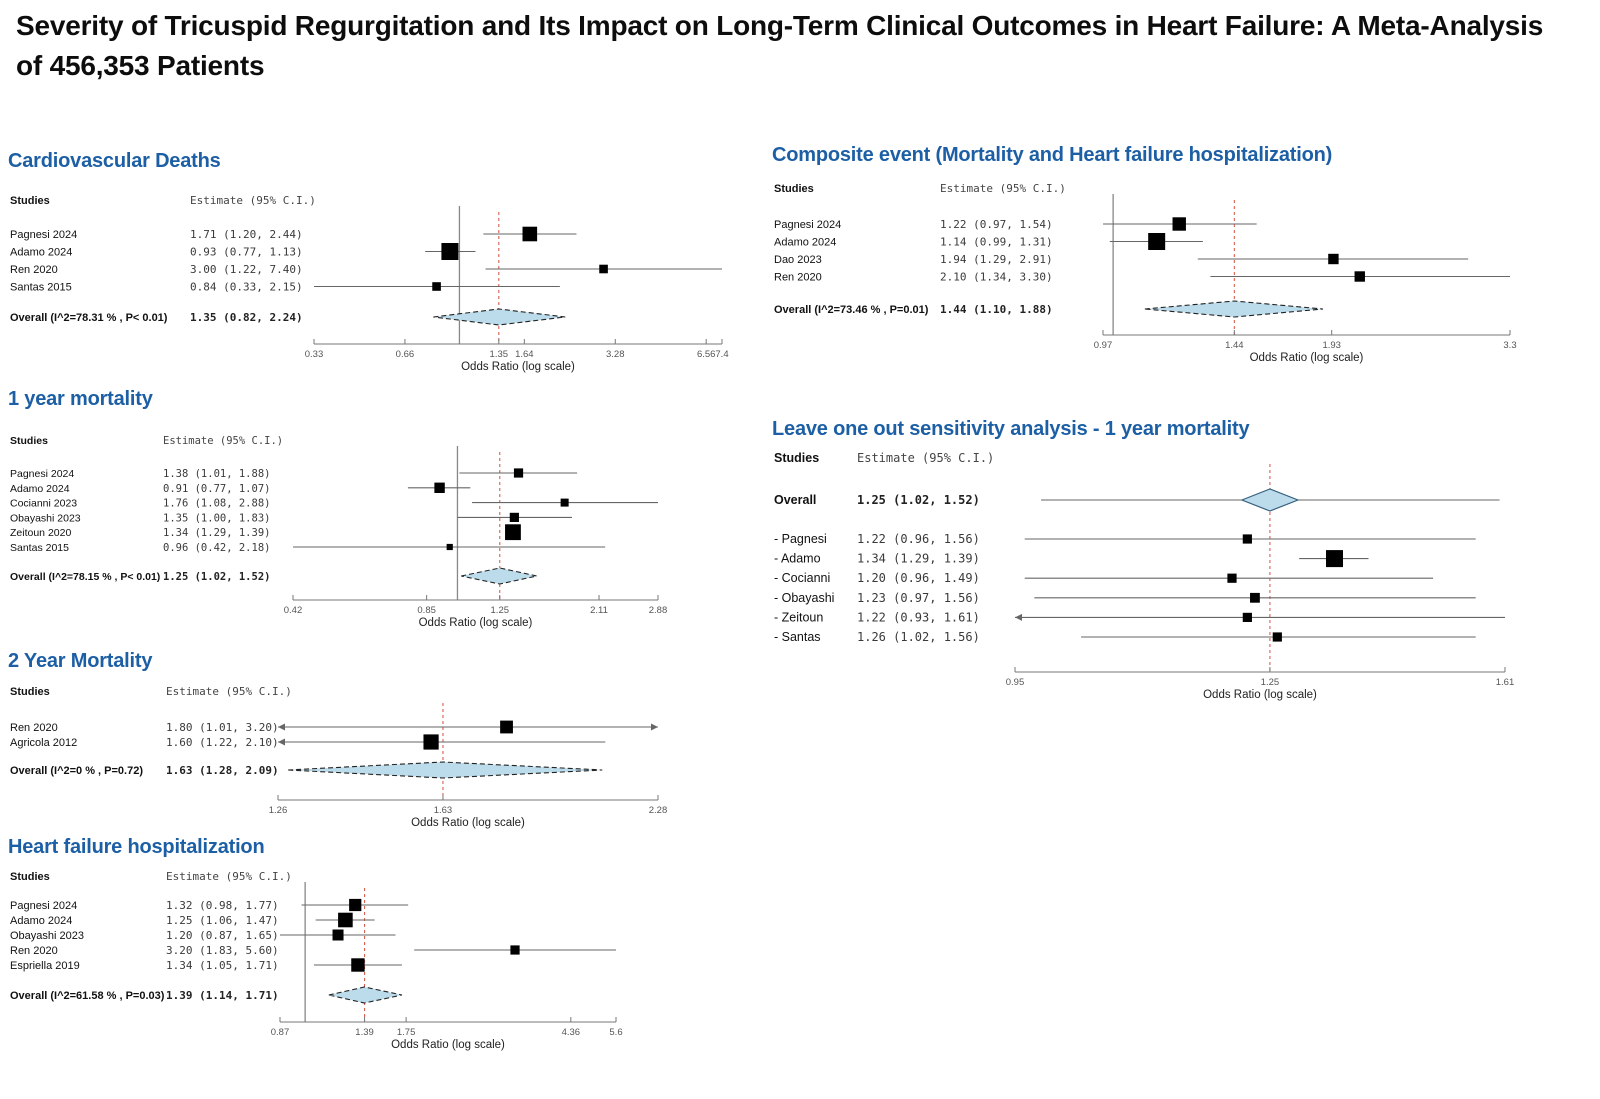 The width and height of the screenshot is (1600, 1099). Describe the element at coordinates (599, 610) in the screenshot. I see `x-axis-tick-label: 2.11` at that location.